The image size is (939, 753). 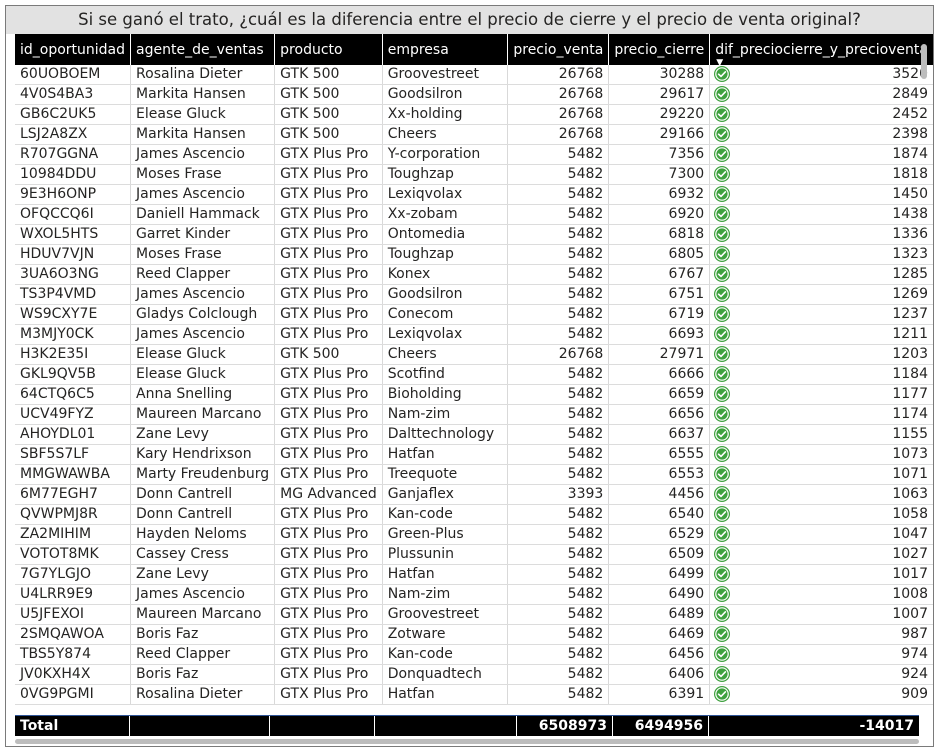 I want to click on cell-agente: Garret Kinder, so click(x=203, y=234).